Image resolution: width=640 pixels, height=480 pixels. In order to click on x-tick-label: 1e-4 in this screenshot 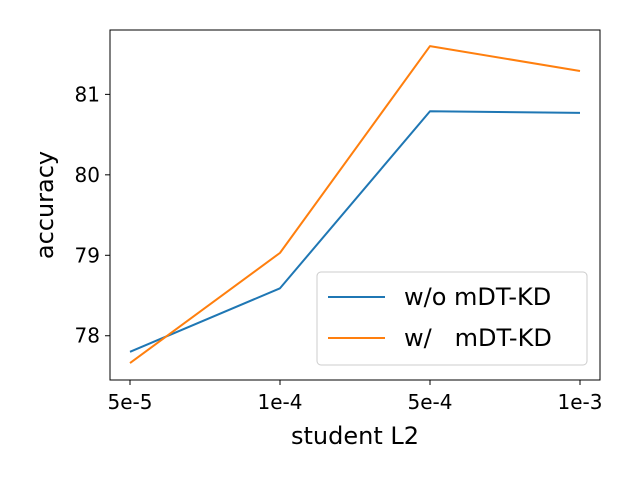, I will do `click(280, 402)`.